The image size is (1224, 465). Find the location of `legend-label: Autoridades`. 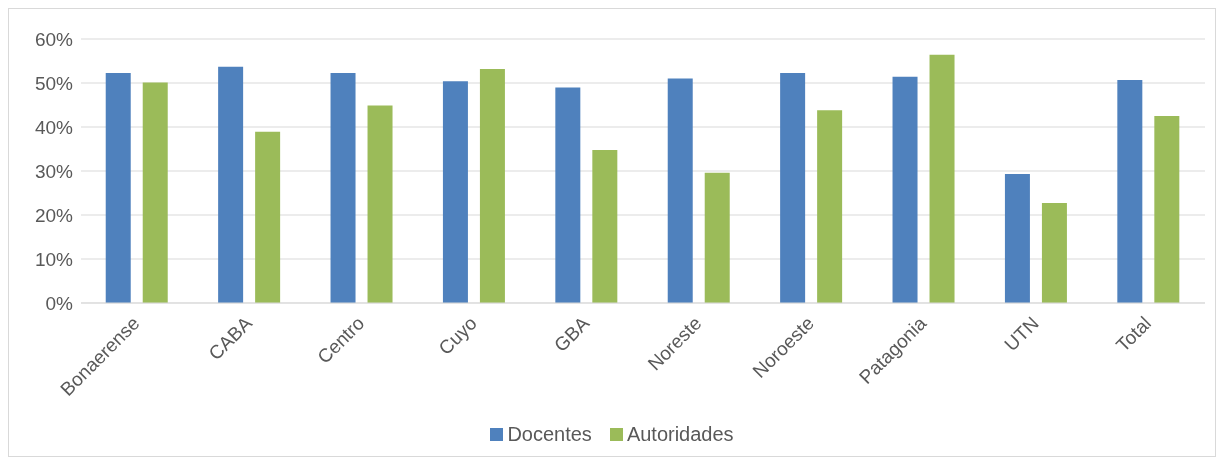

legend-label: Autoridades is located at coordinates (679, 434).